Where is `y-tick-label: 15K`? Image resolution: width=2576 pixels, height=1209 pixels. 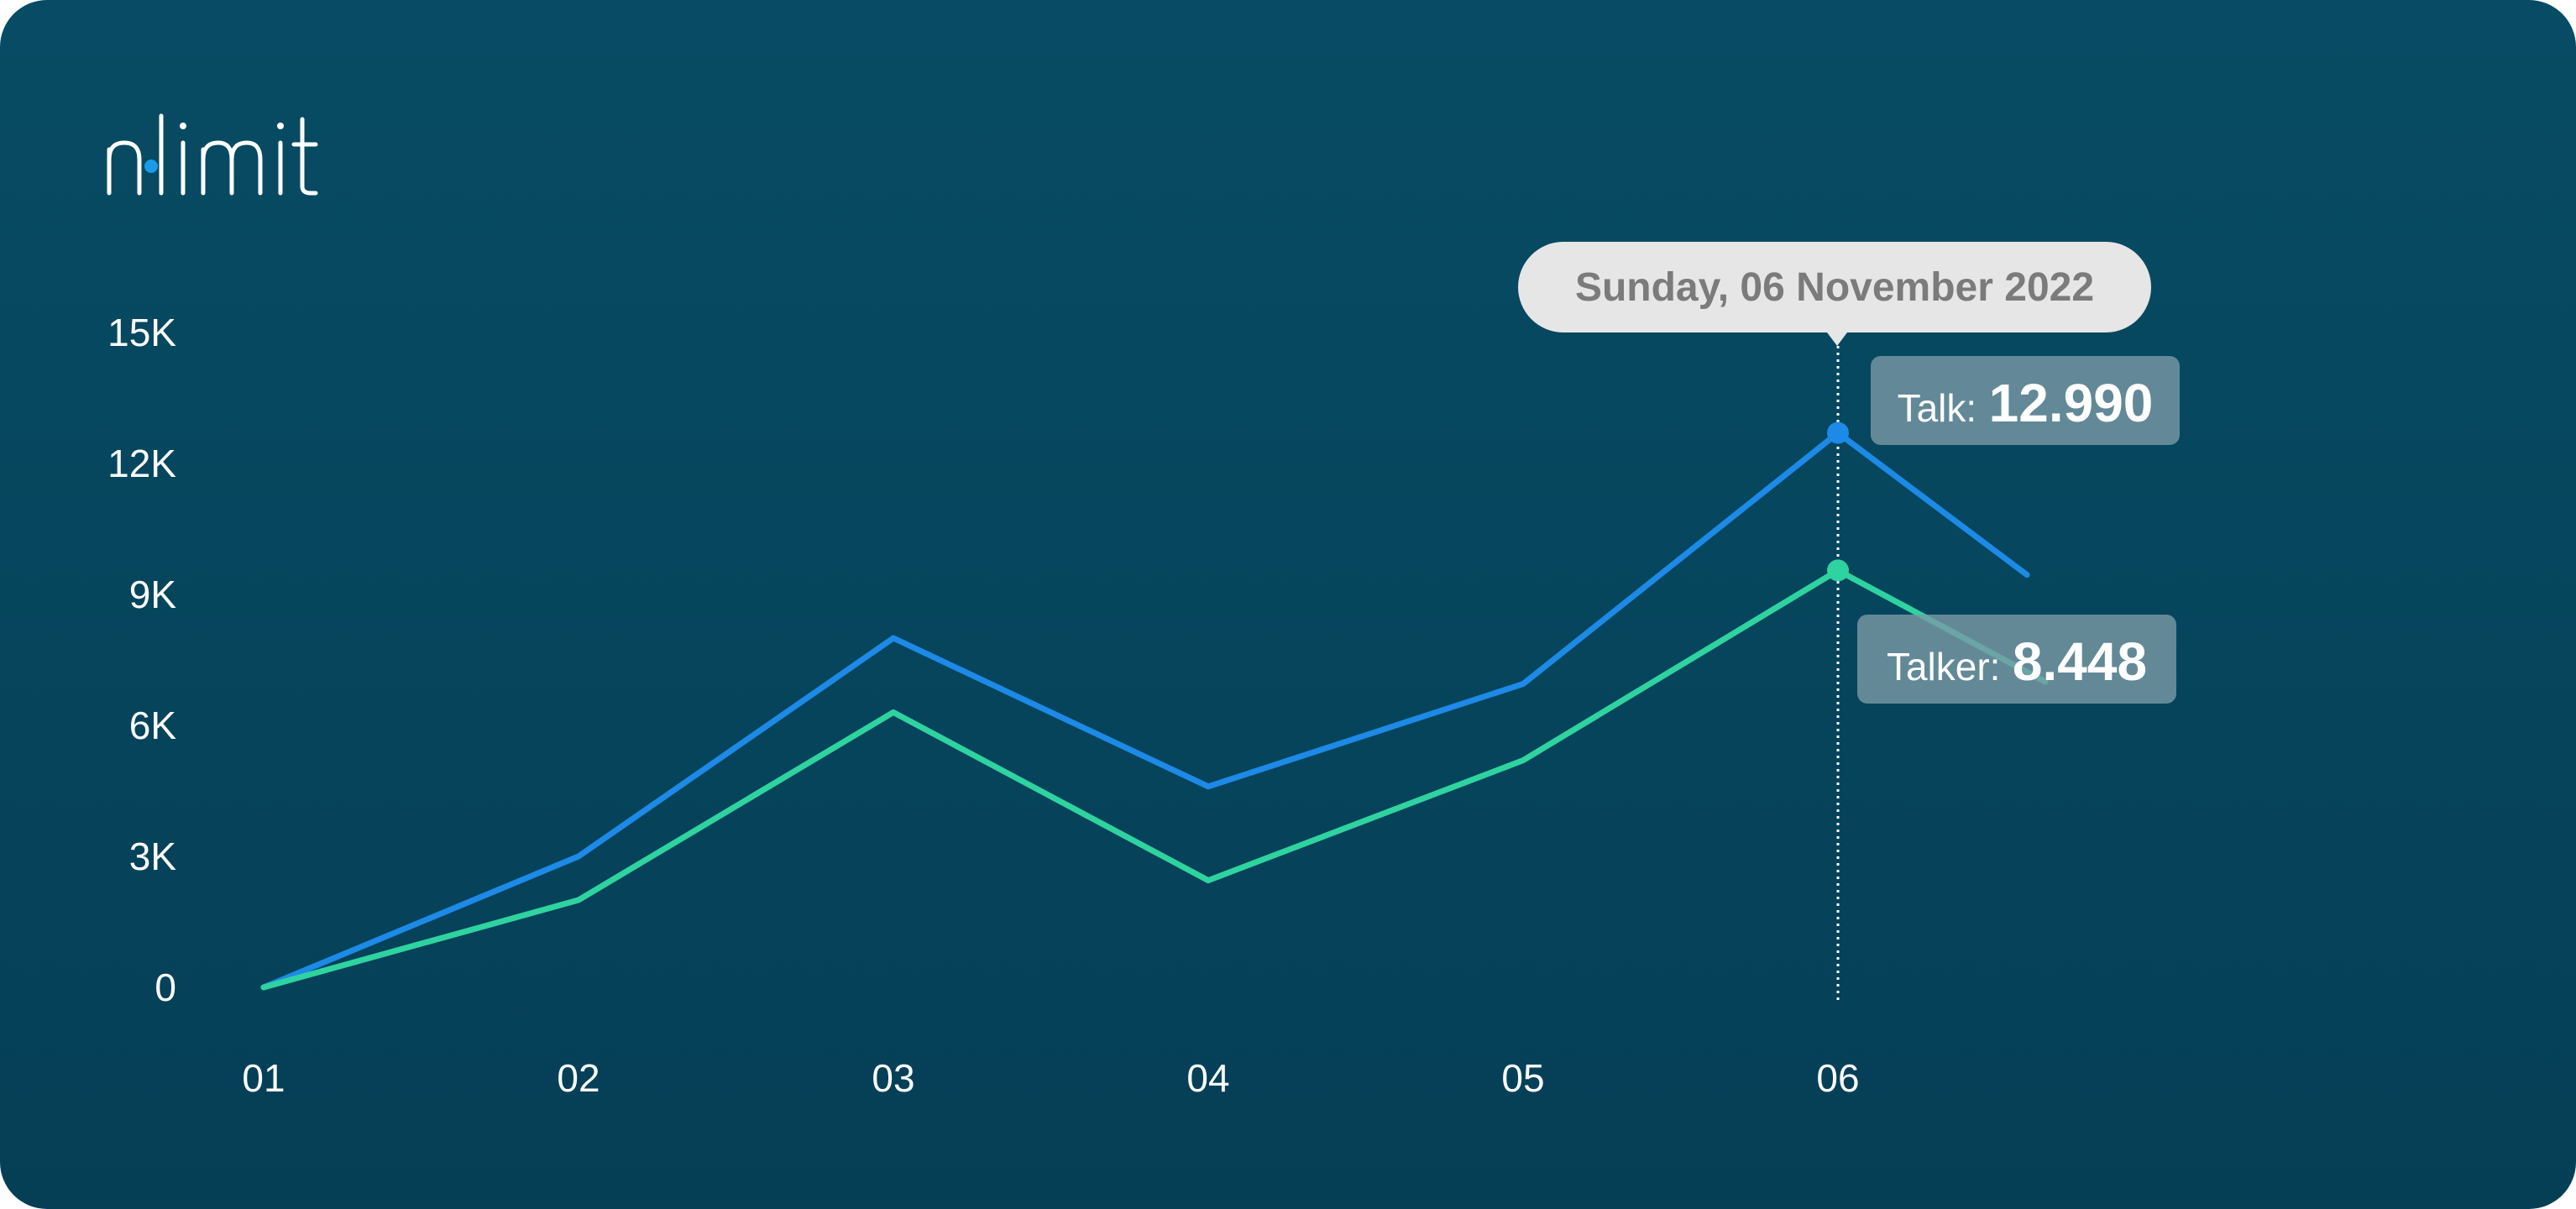 y-tick-label: 15K is located at coordinates (141, 332).